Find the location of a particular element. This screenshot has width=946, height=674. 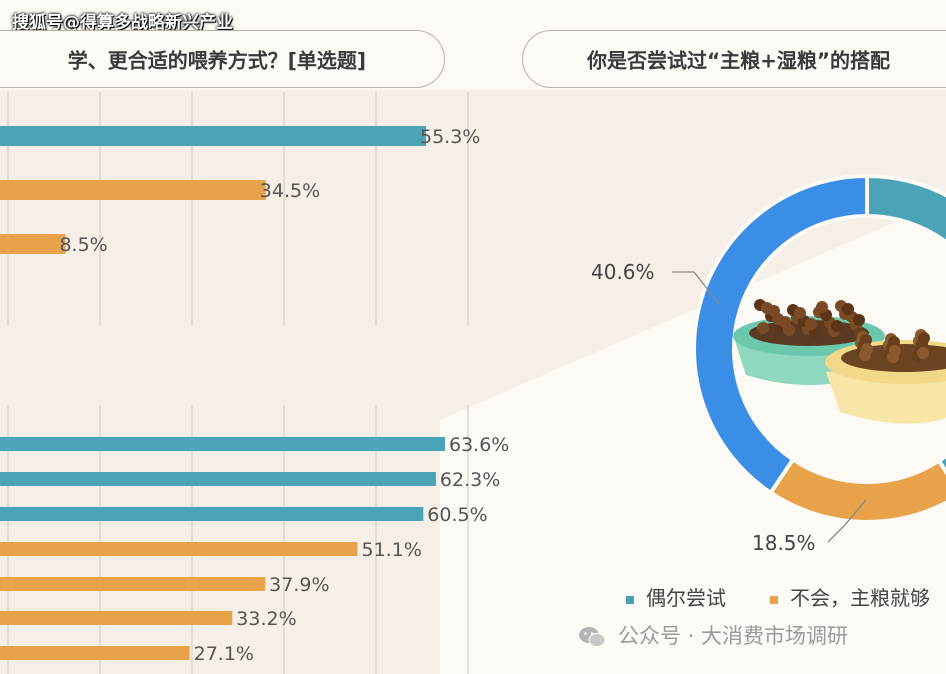

pet-bowl-illustration is located at coordinates (839, 361).